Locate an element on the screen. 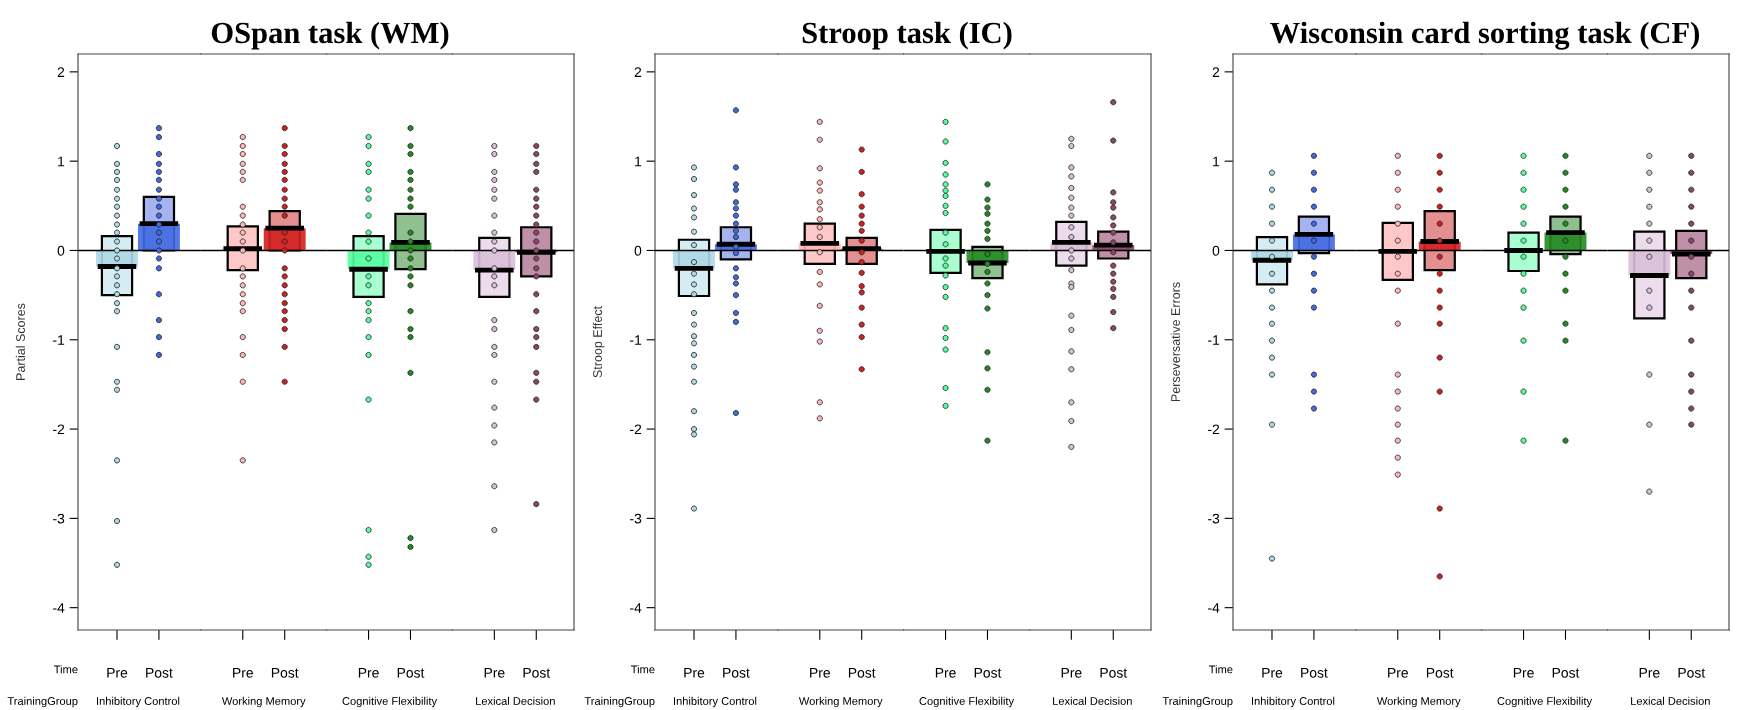  chart-title: OSpan task (WM) is located at coordinates (330, 35).